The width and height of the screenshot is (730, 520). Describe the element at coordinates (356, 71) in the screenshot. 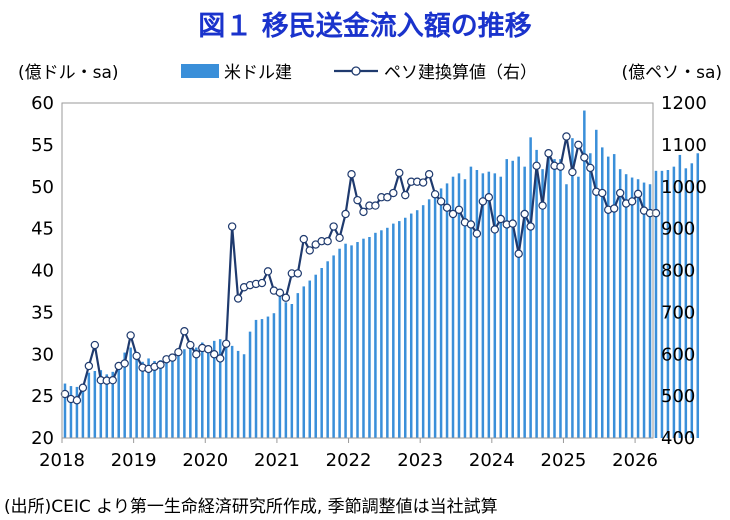

I see `legend-line-marker` at that location.